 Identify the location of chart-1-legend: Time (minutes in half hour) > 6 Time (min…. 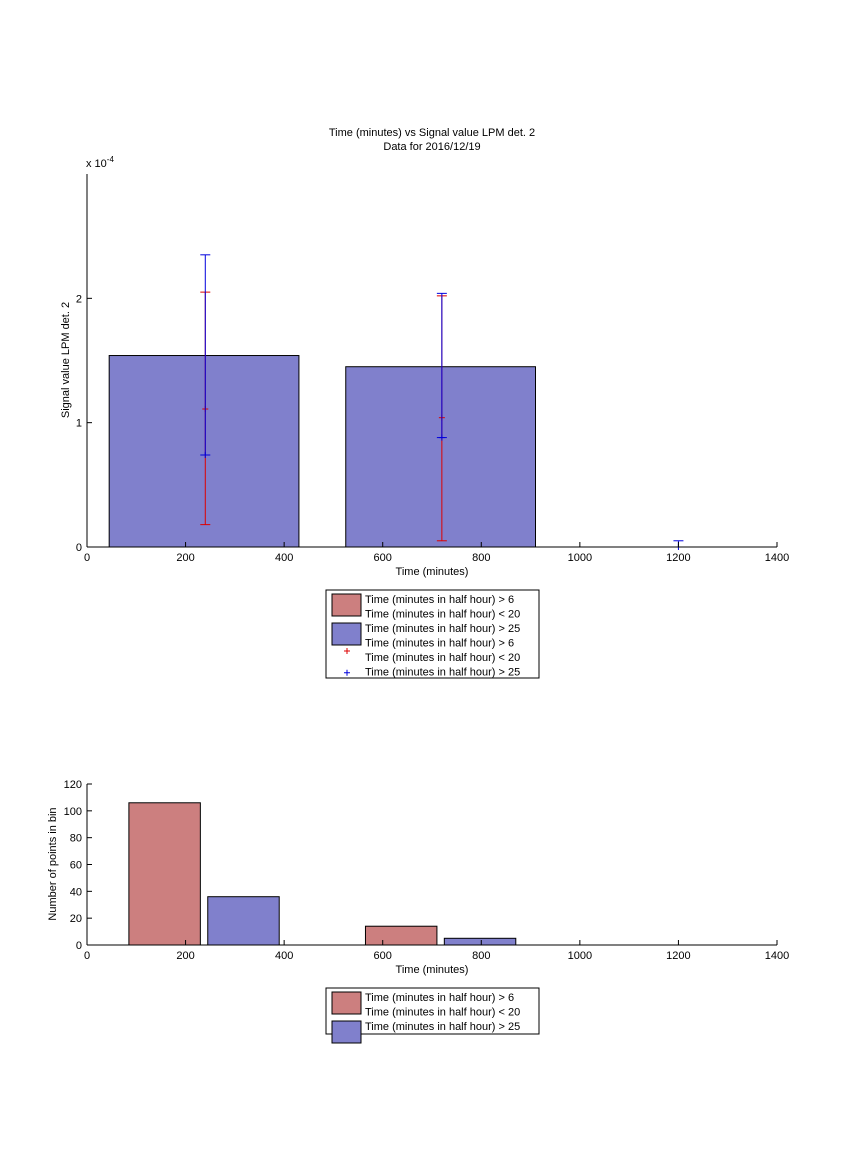
(432, 634).